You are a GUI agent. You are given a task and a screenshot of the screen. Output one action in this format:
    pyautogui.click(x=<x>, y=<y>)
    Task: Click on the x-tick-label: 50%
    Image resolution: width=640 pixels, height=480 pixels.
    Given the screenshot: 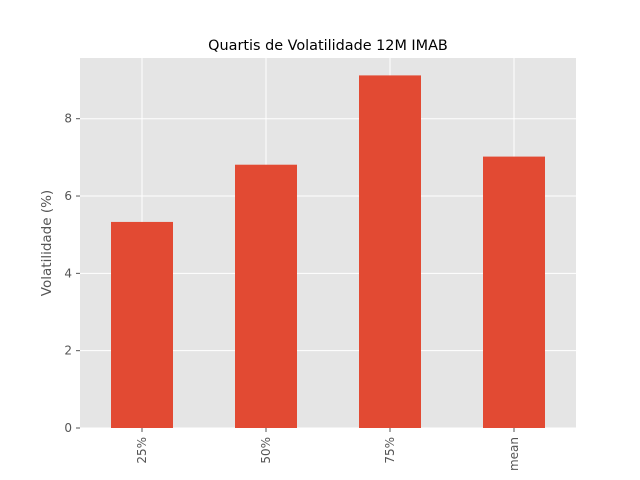 What is the action you would take?
    pyautogui.click(x=266, y=450)
    